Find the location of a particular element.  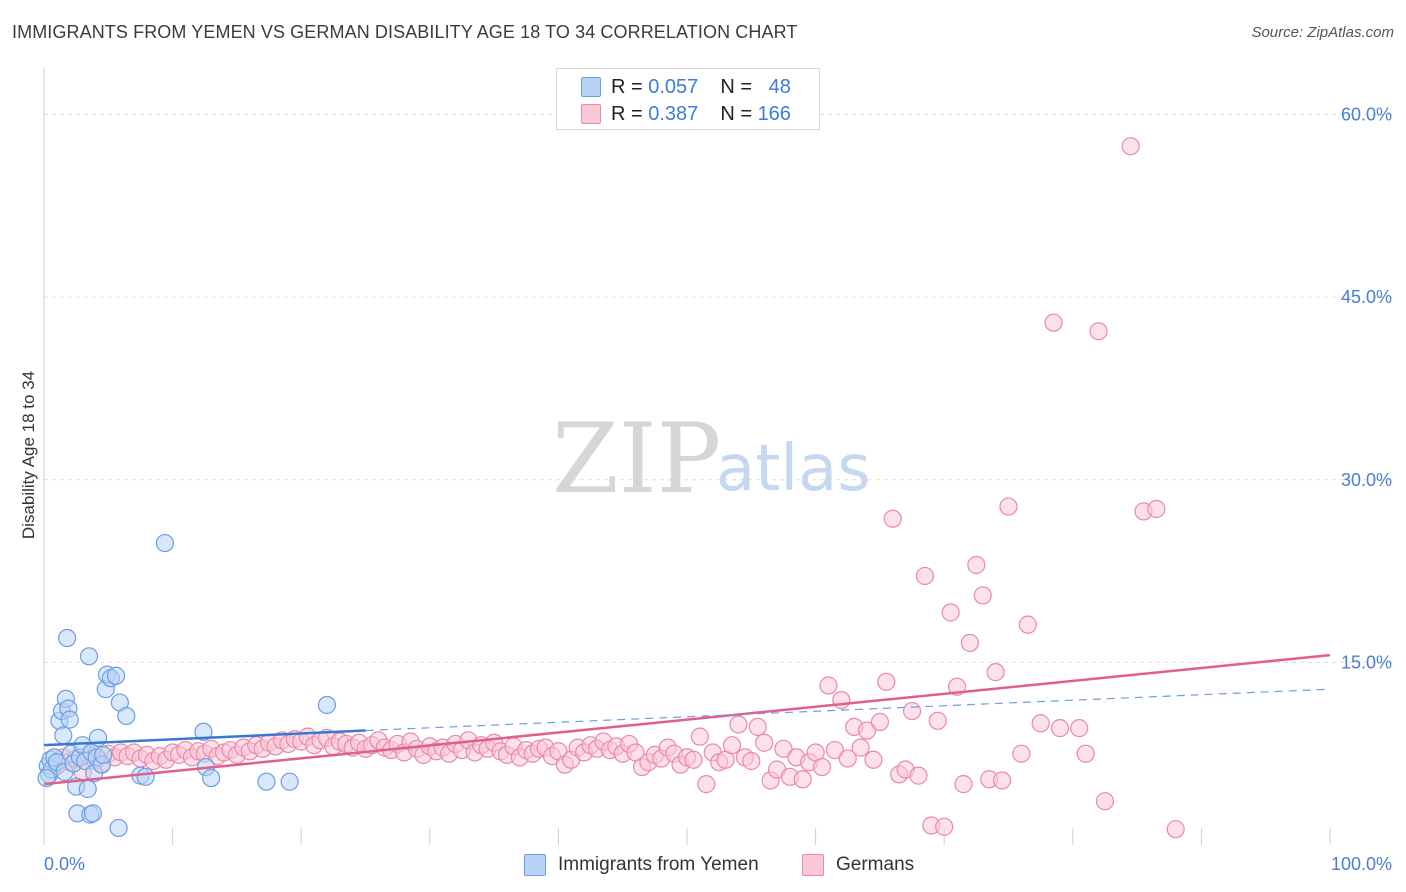

n-value-germans: 166 is located at coordinates (774, 113).